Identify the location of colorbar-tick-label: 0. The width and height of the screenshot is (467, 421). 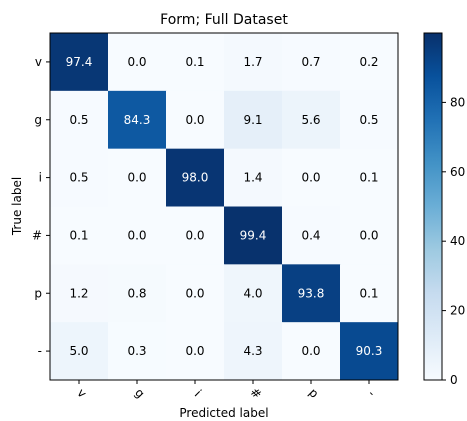
(454, 380).